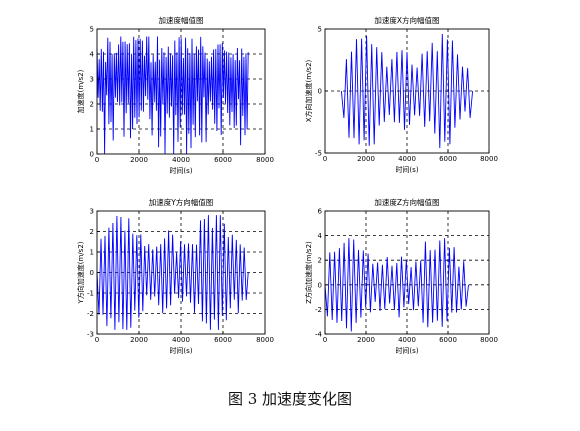 This screenshot has height=431, width=580. Describe the element at coordinates (181, 20) in the screenshot. I see `chart-title: 加速度幅值图` at that location.